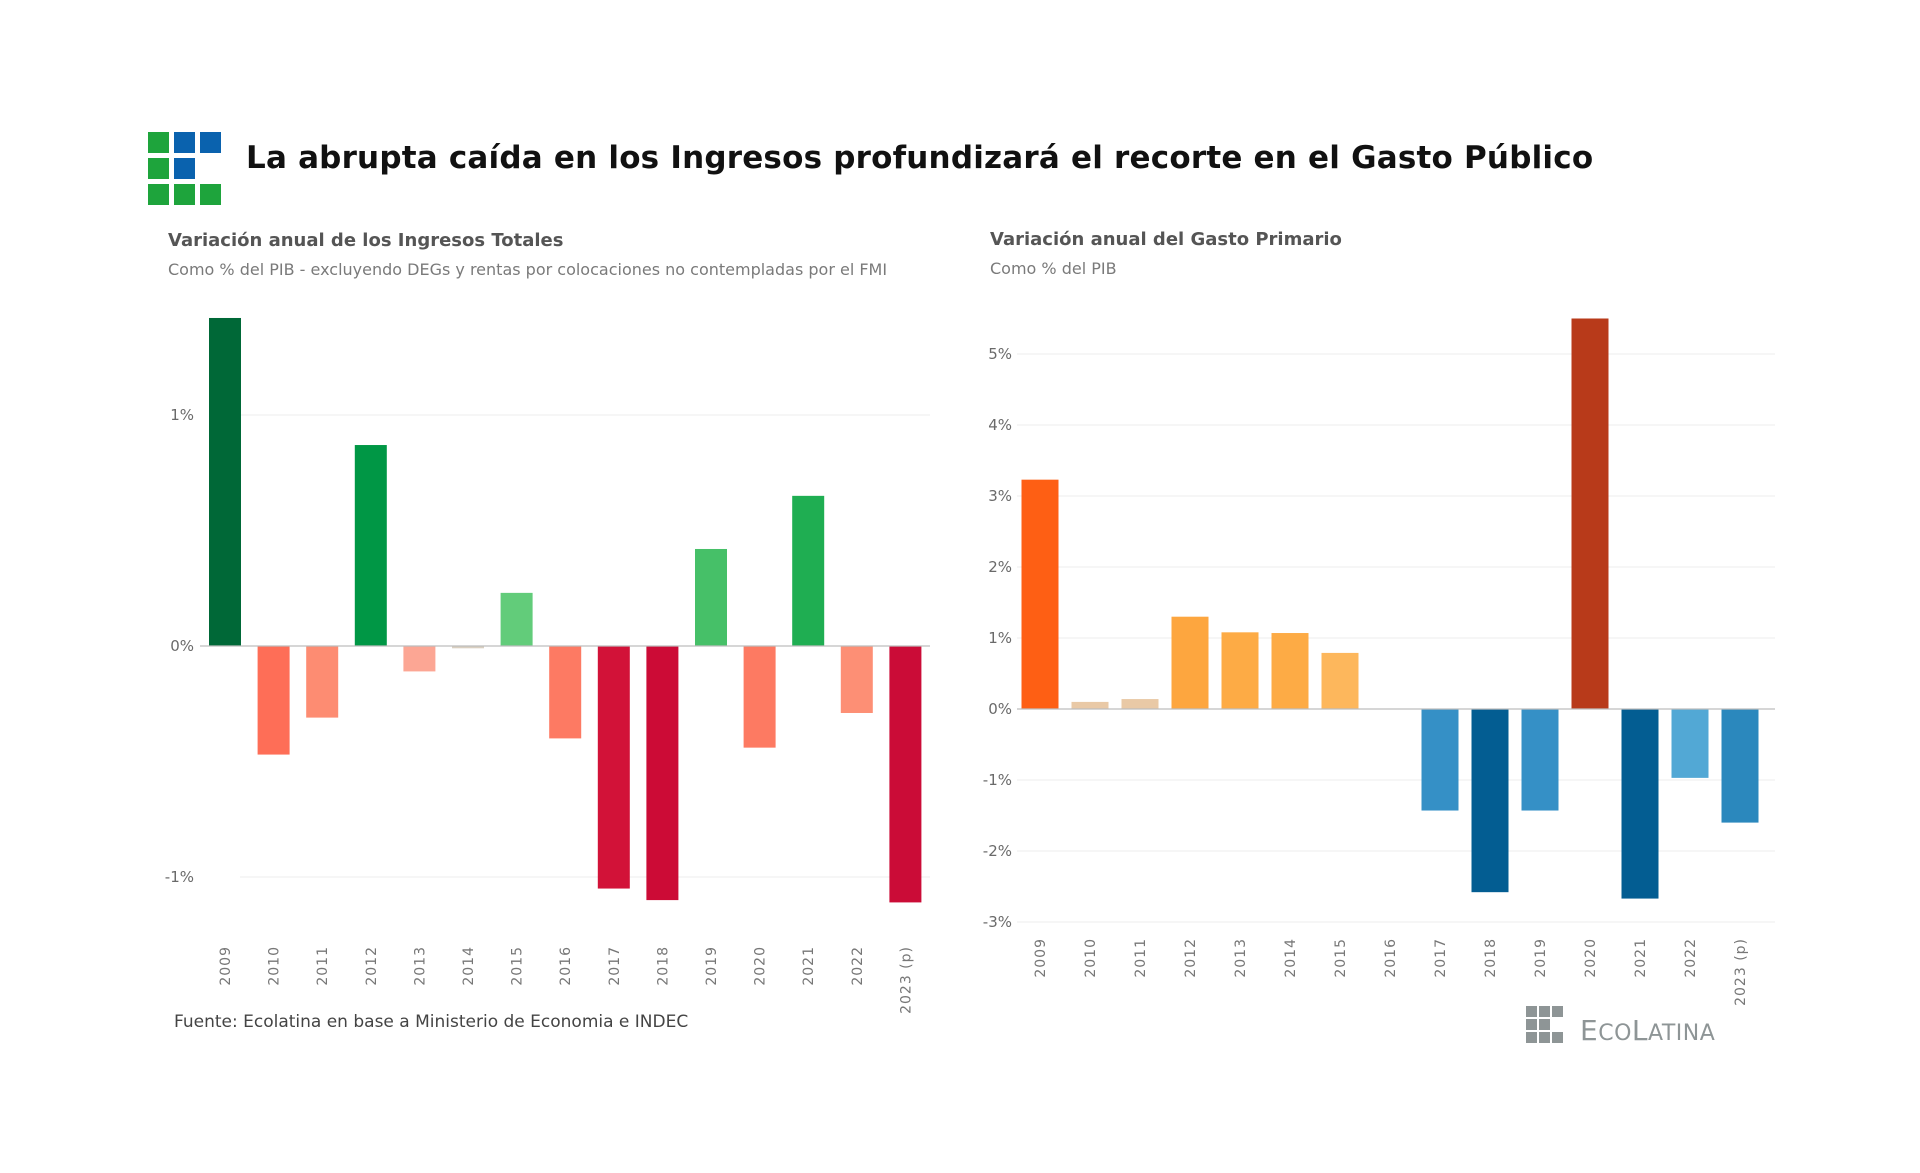 Image resolution: width=1920 pixels, height=1173 pixels. What do you see at coordinates (1340, 680) in the screenshot?
I see `right-bar-2015` at bounding box center [1340, 680].